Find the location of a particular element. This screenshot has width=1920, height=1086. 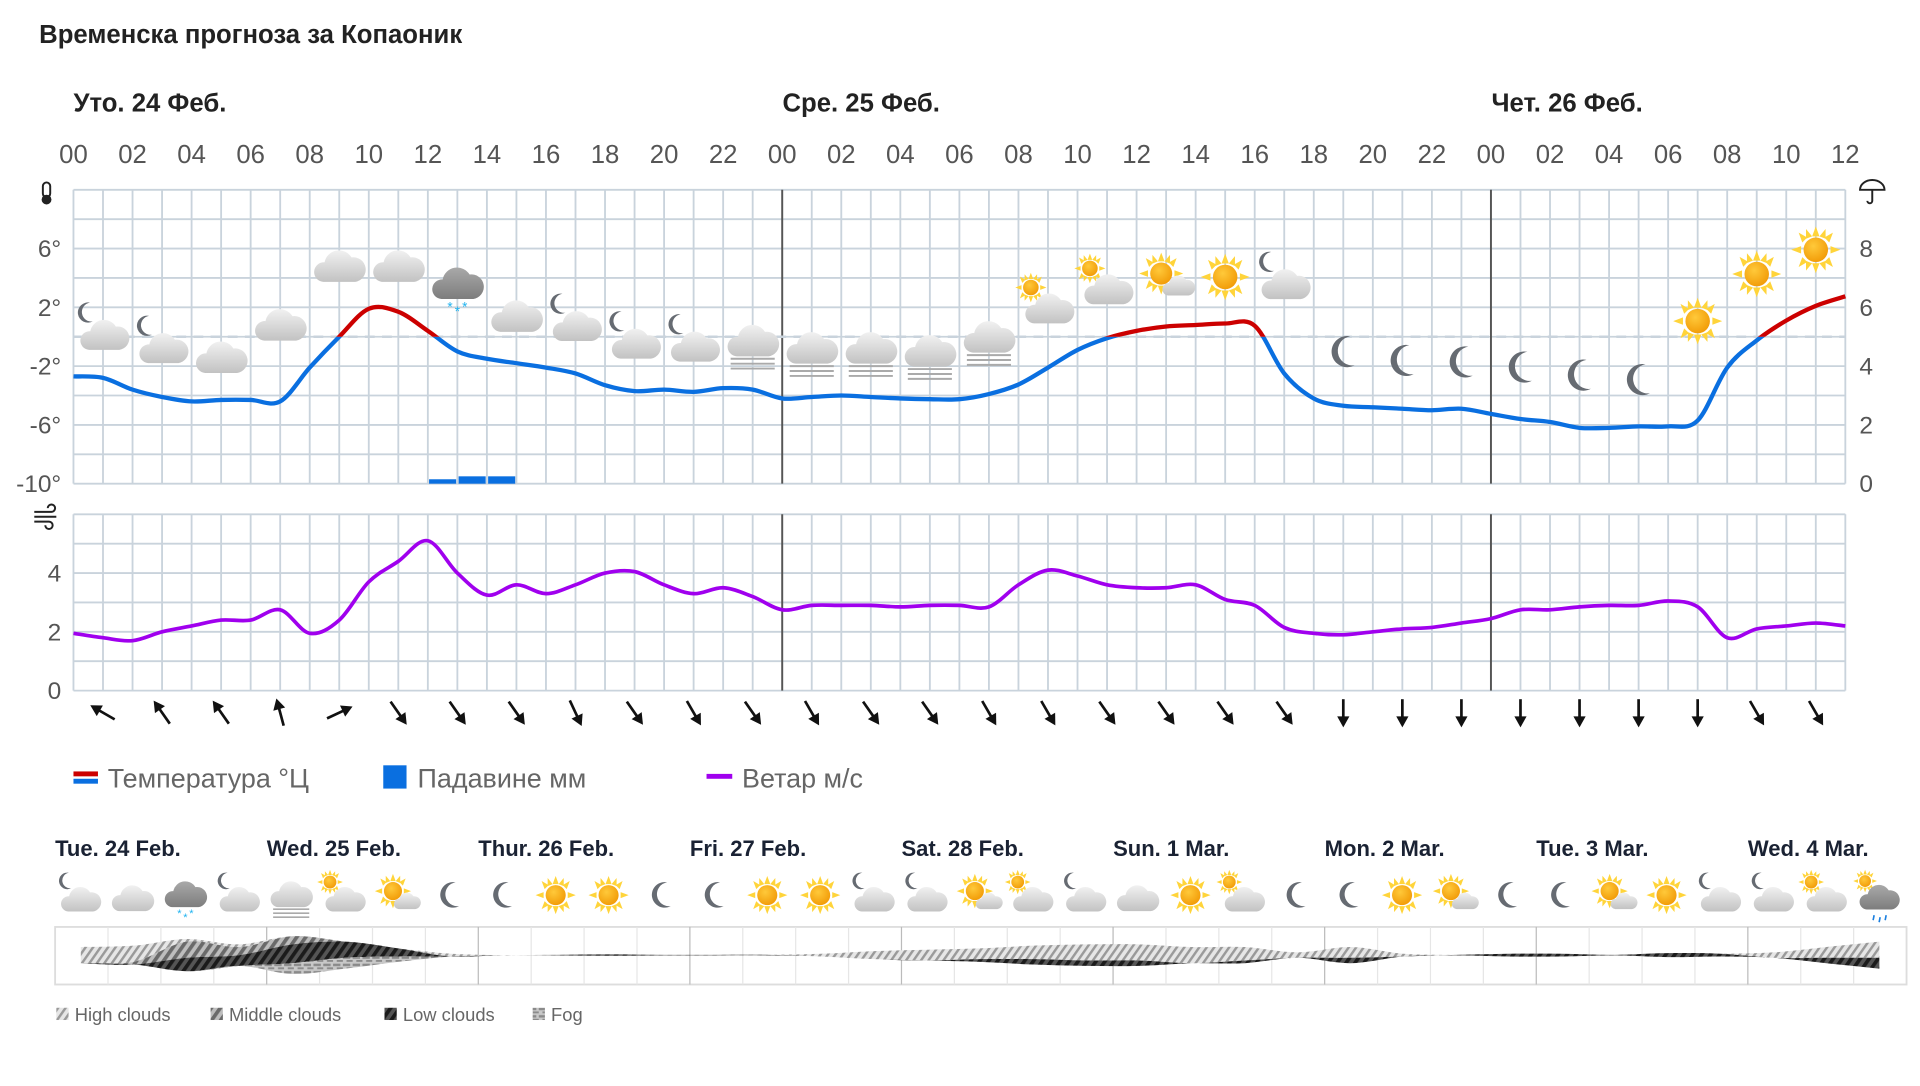

dcloud-glyph is located at coordinates (186, 894).